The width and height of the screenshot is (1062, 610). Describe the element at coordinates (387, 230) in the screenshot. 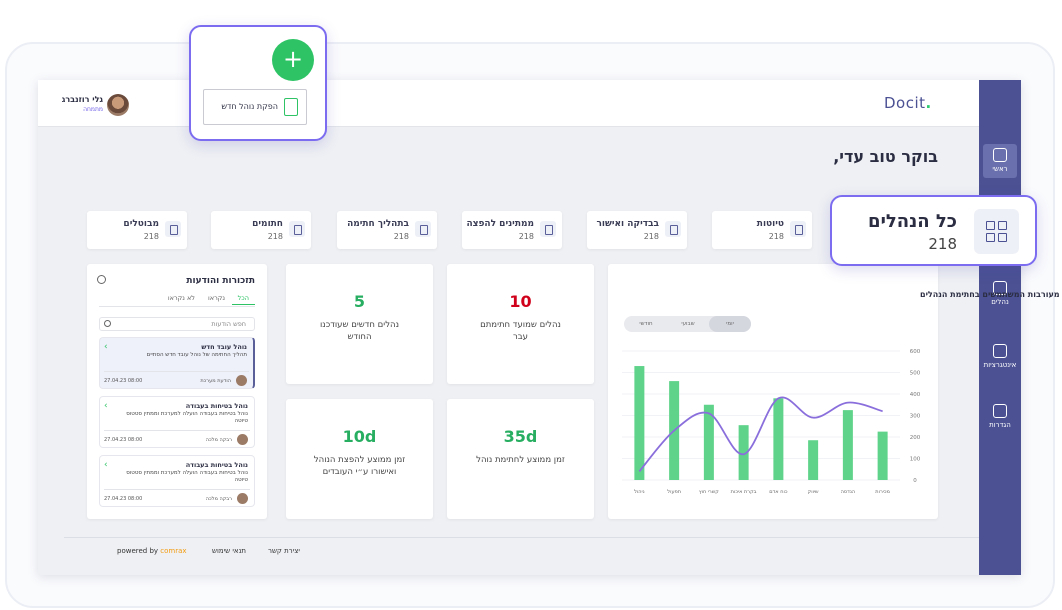

I see `status-card: בתהליך חתימה 218` at that location.